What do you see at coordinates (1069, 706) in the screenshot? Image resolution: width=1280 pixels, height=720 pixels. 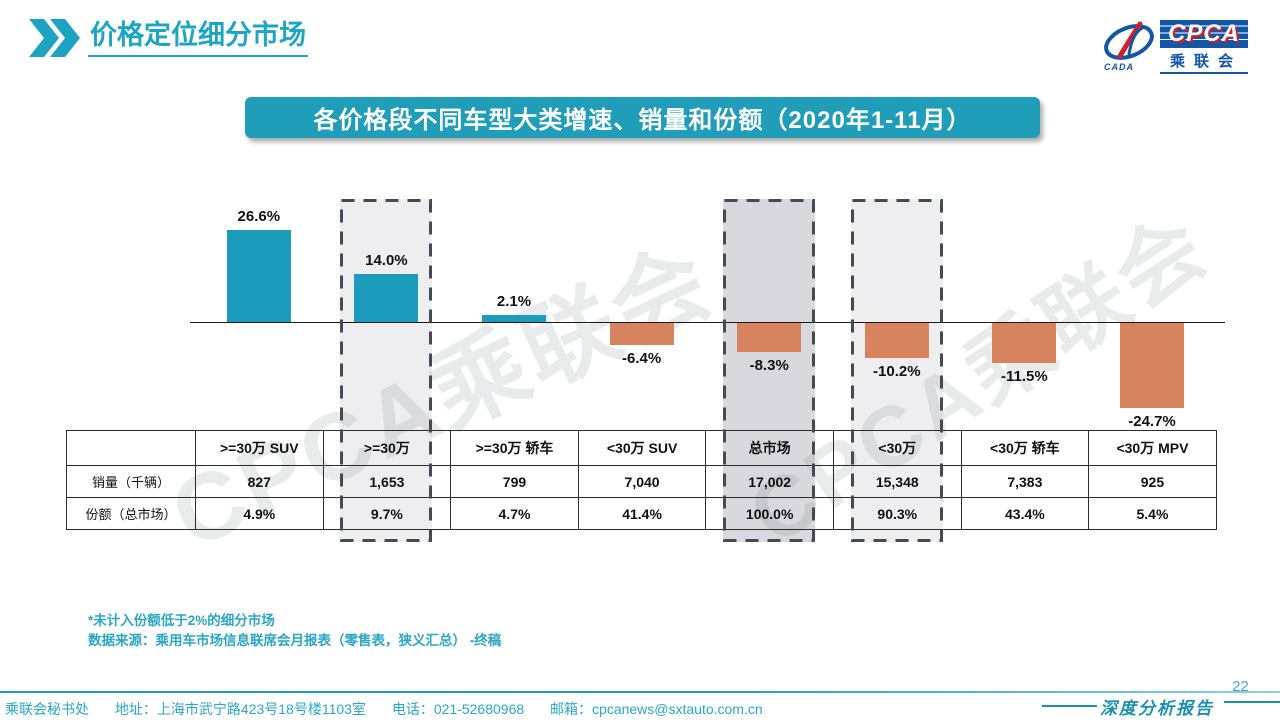 I see `report-divider-left` at bounding box center [1069, 706].